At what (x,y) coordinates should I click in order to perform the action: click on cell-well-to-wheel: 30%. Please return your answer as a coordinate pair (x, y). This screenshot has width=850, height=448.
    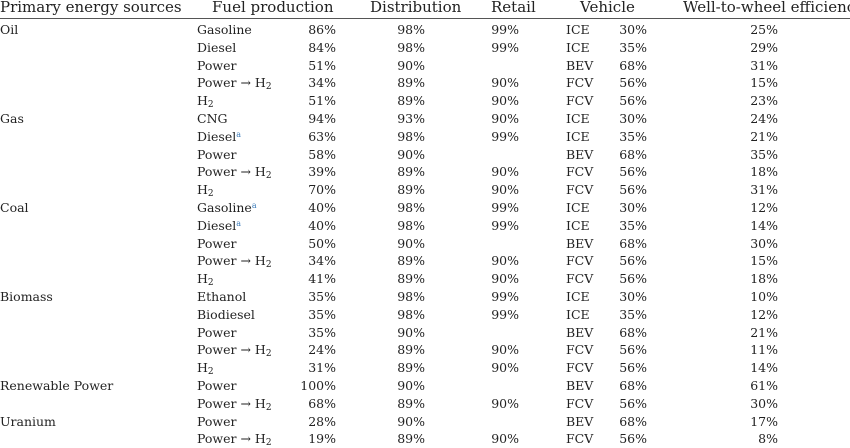
    Looking at the image, I should click on (764, 244).